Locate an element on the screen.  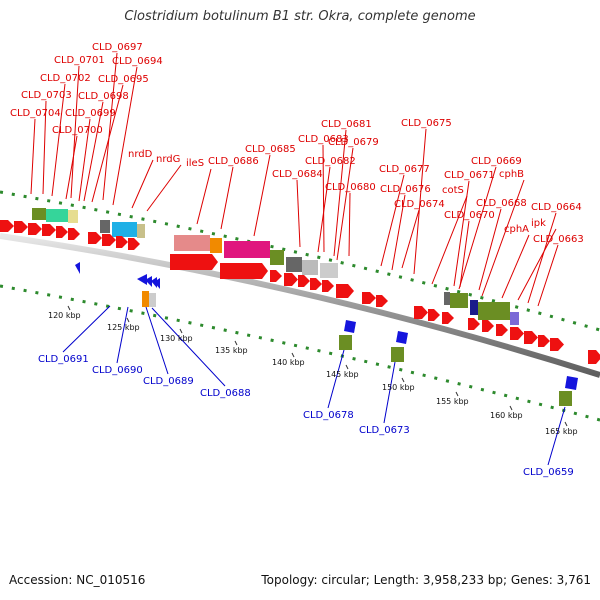
gene-label-forward: ileS is located at coordinates (195, 163).